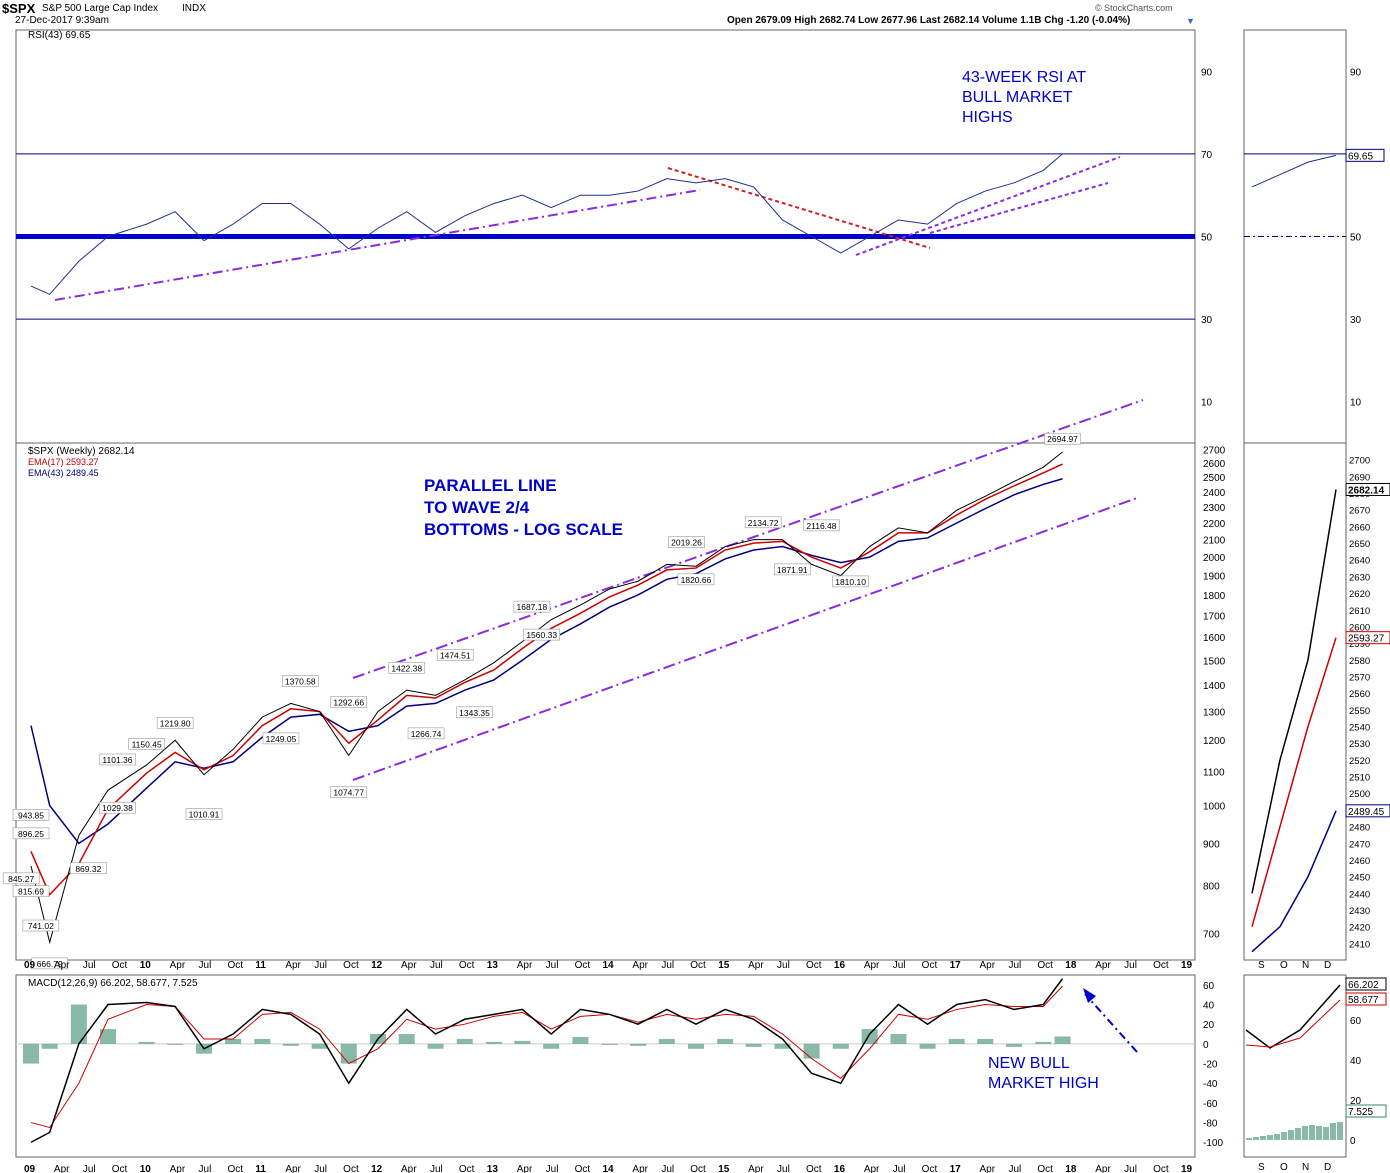  Describe the element at coordinates (1363, 985) in the screenshot. I see `zoom-macd-value: 66.202` at that location.